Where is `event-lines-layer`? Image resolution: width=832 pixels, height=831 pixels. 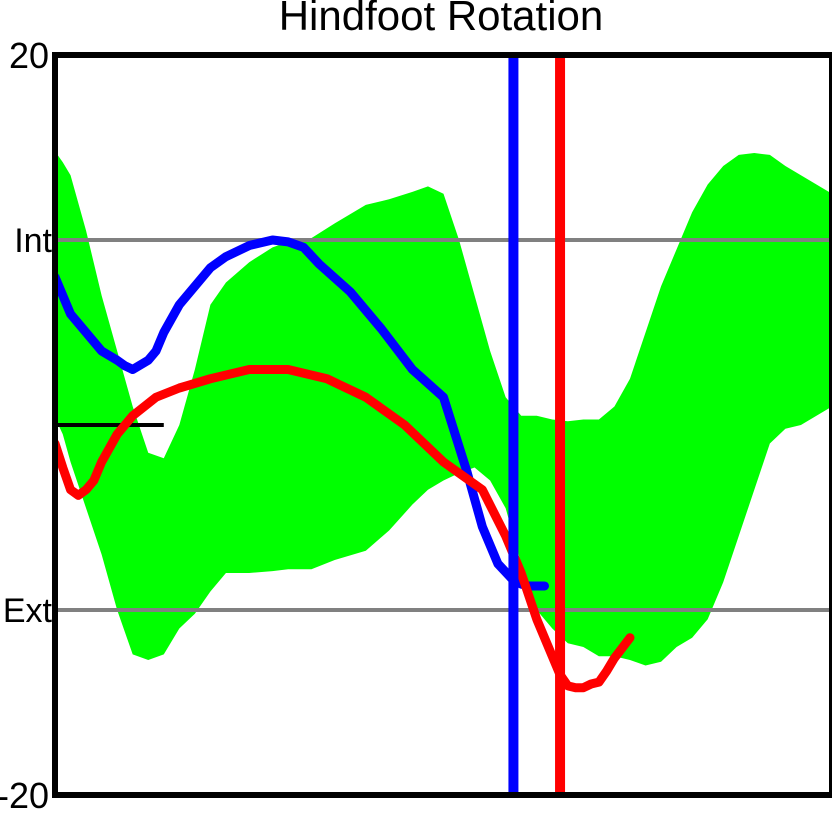 event-lines-layer is located at coordinates (537, 425).